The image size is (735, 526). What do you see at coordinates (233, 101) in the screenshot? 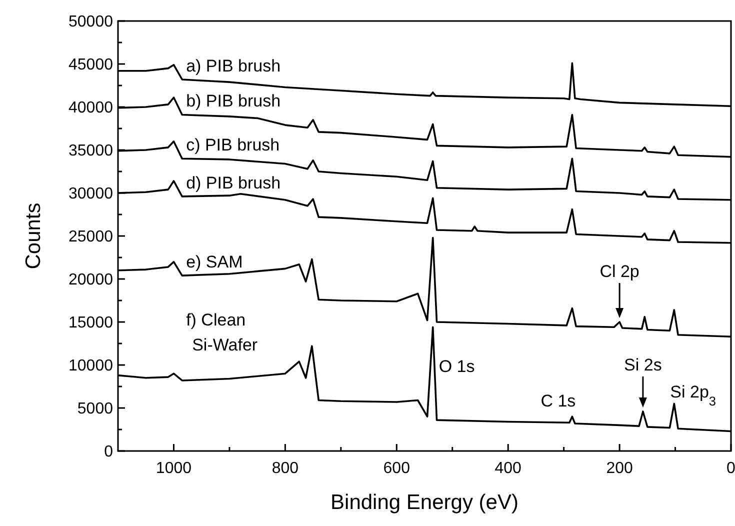
I see `series-label: b) PIB brush` at bounding box center [233, 101].